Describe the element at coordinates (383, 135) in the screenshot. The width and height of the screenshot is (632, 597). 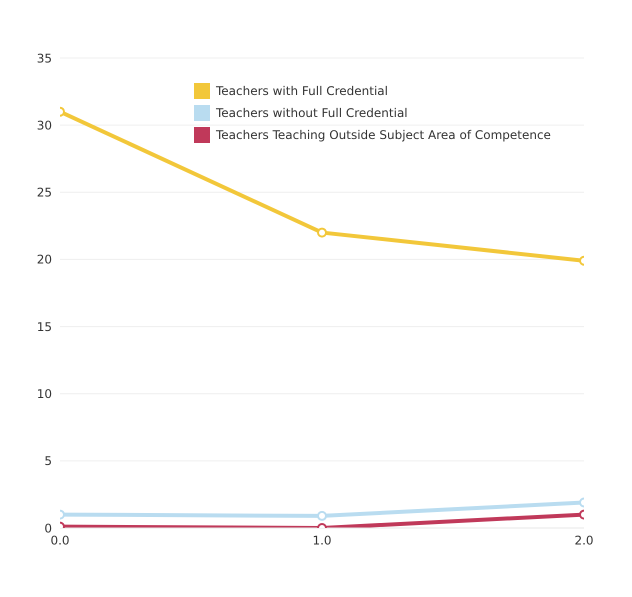
I see `legend-label: Teachers Teaching Outside Subject Area of Competence` at that location.